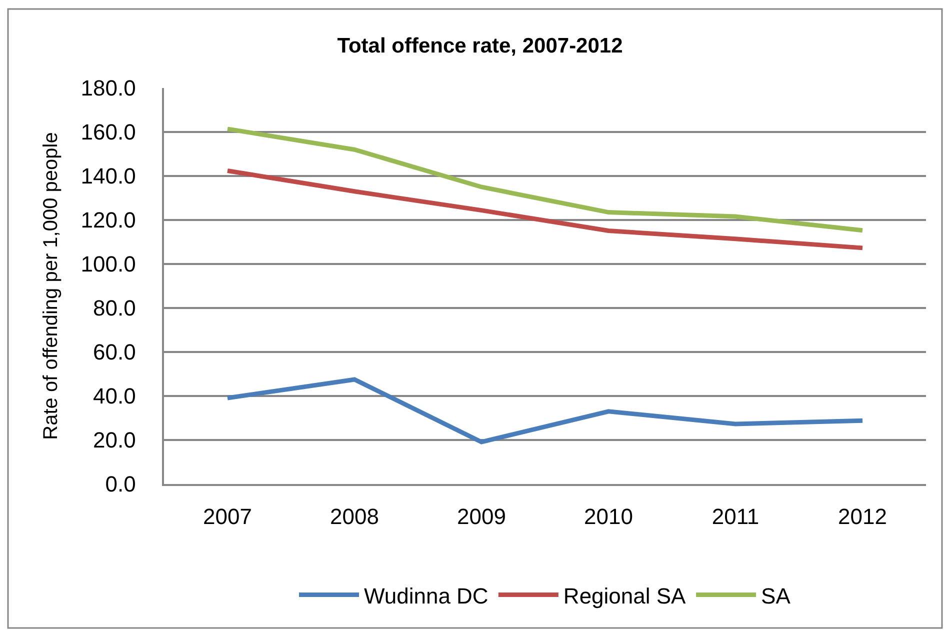 The image size is (944, 630). What do you see at coordinates (227, 517) in the screenshot?
I see `x-tick-label: 2007` at bounding box center [227, 517].